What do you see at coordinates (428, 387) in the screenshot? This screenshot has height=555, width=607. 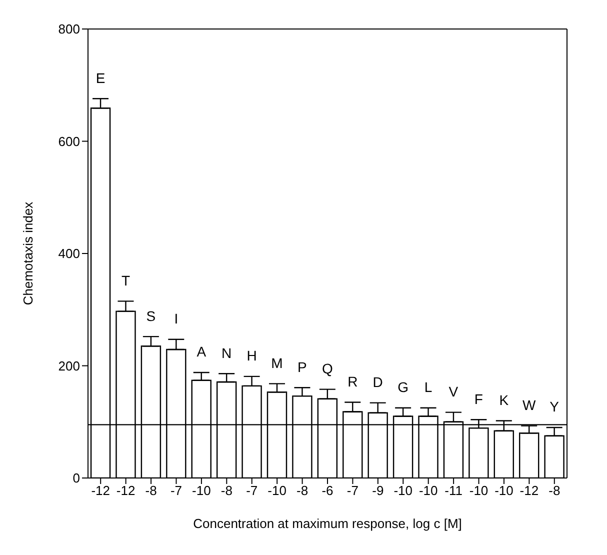 I see `data-label: L` at bounding box center [428, 387].